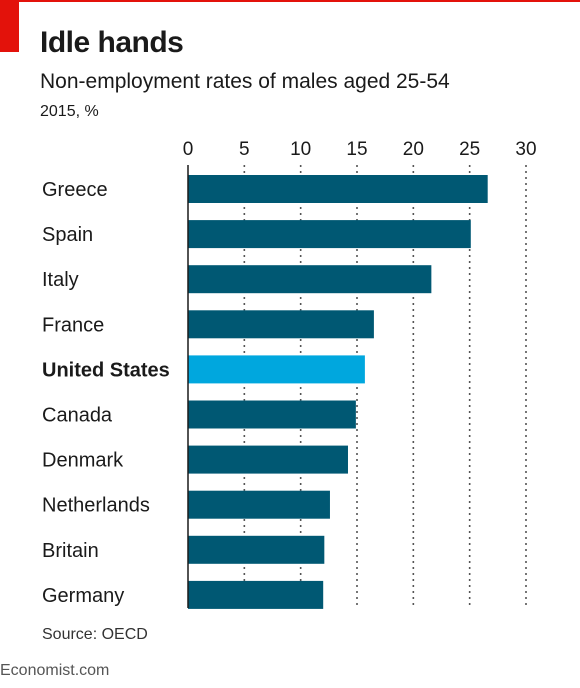  Describe the element at coordinates (272, 414) in the screenshot. I see `bar-canada` at that location.